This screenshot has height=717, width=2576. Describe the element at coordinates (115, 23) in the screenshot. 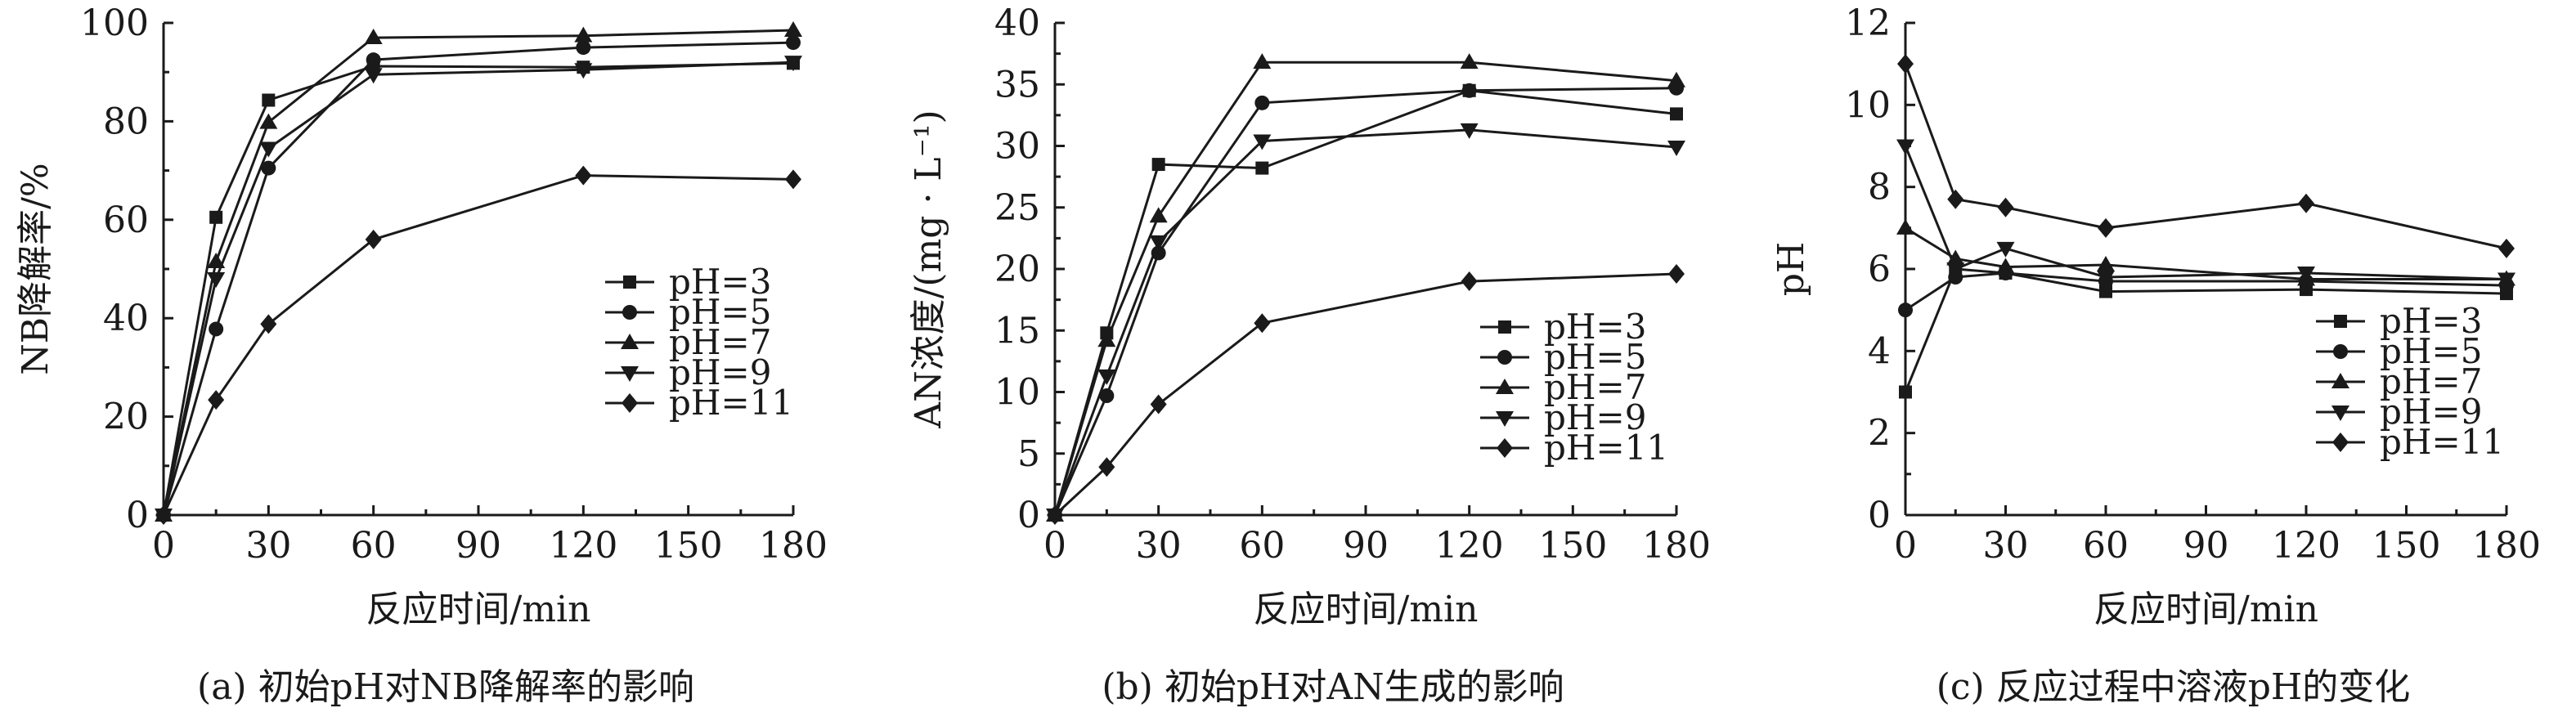

I see `y-tick-label: 100` at that location.